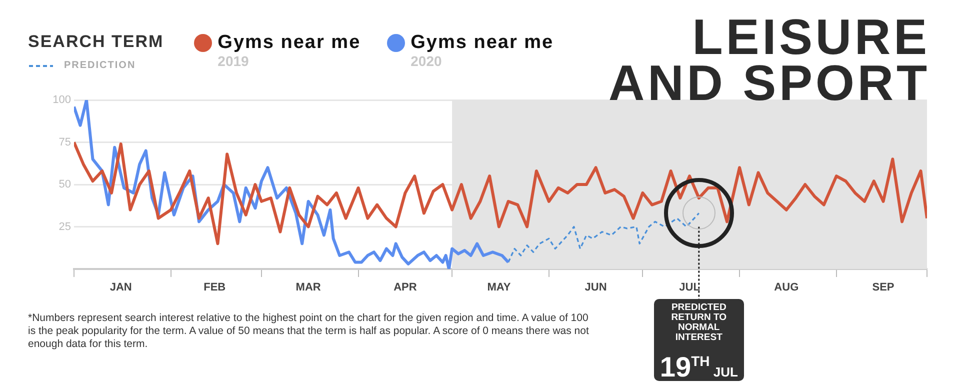 The image size is (960, 383). Describe the element at coordinates (64, 226) in the screenshot. I see `y-tick-label: 25` at that location.